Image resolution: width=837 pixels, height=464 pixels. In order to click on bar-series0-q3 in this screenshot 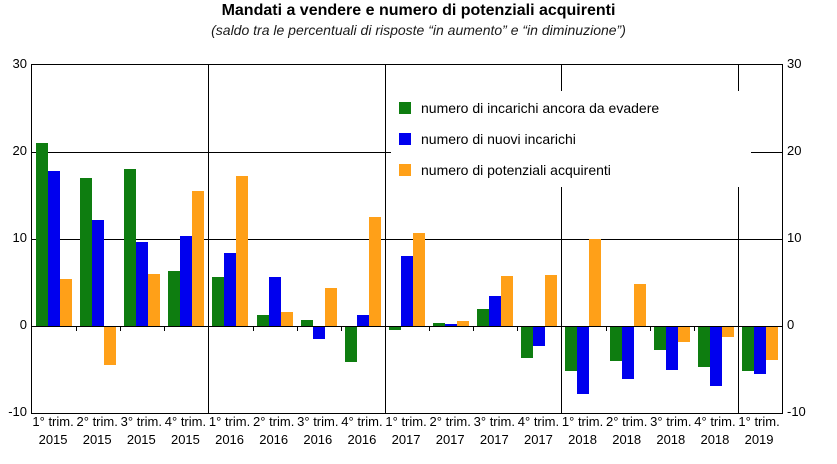, I will do `click(174, 298)`.